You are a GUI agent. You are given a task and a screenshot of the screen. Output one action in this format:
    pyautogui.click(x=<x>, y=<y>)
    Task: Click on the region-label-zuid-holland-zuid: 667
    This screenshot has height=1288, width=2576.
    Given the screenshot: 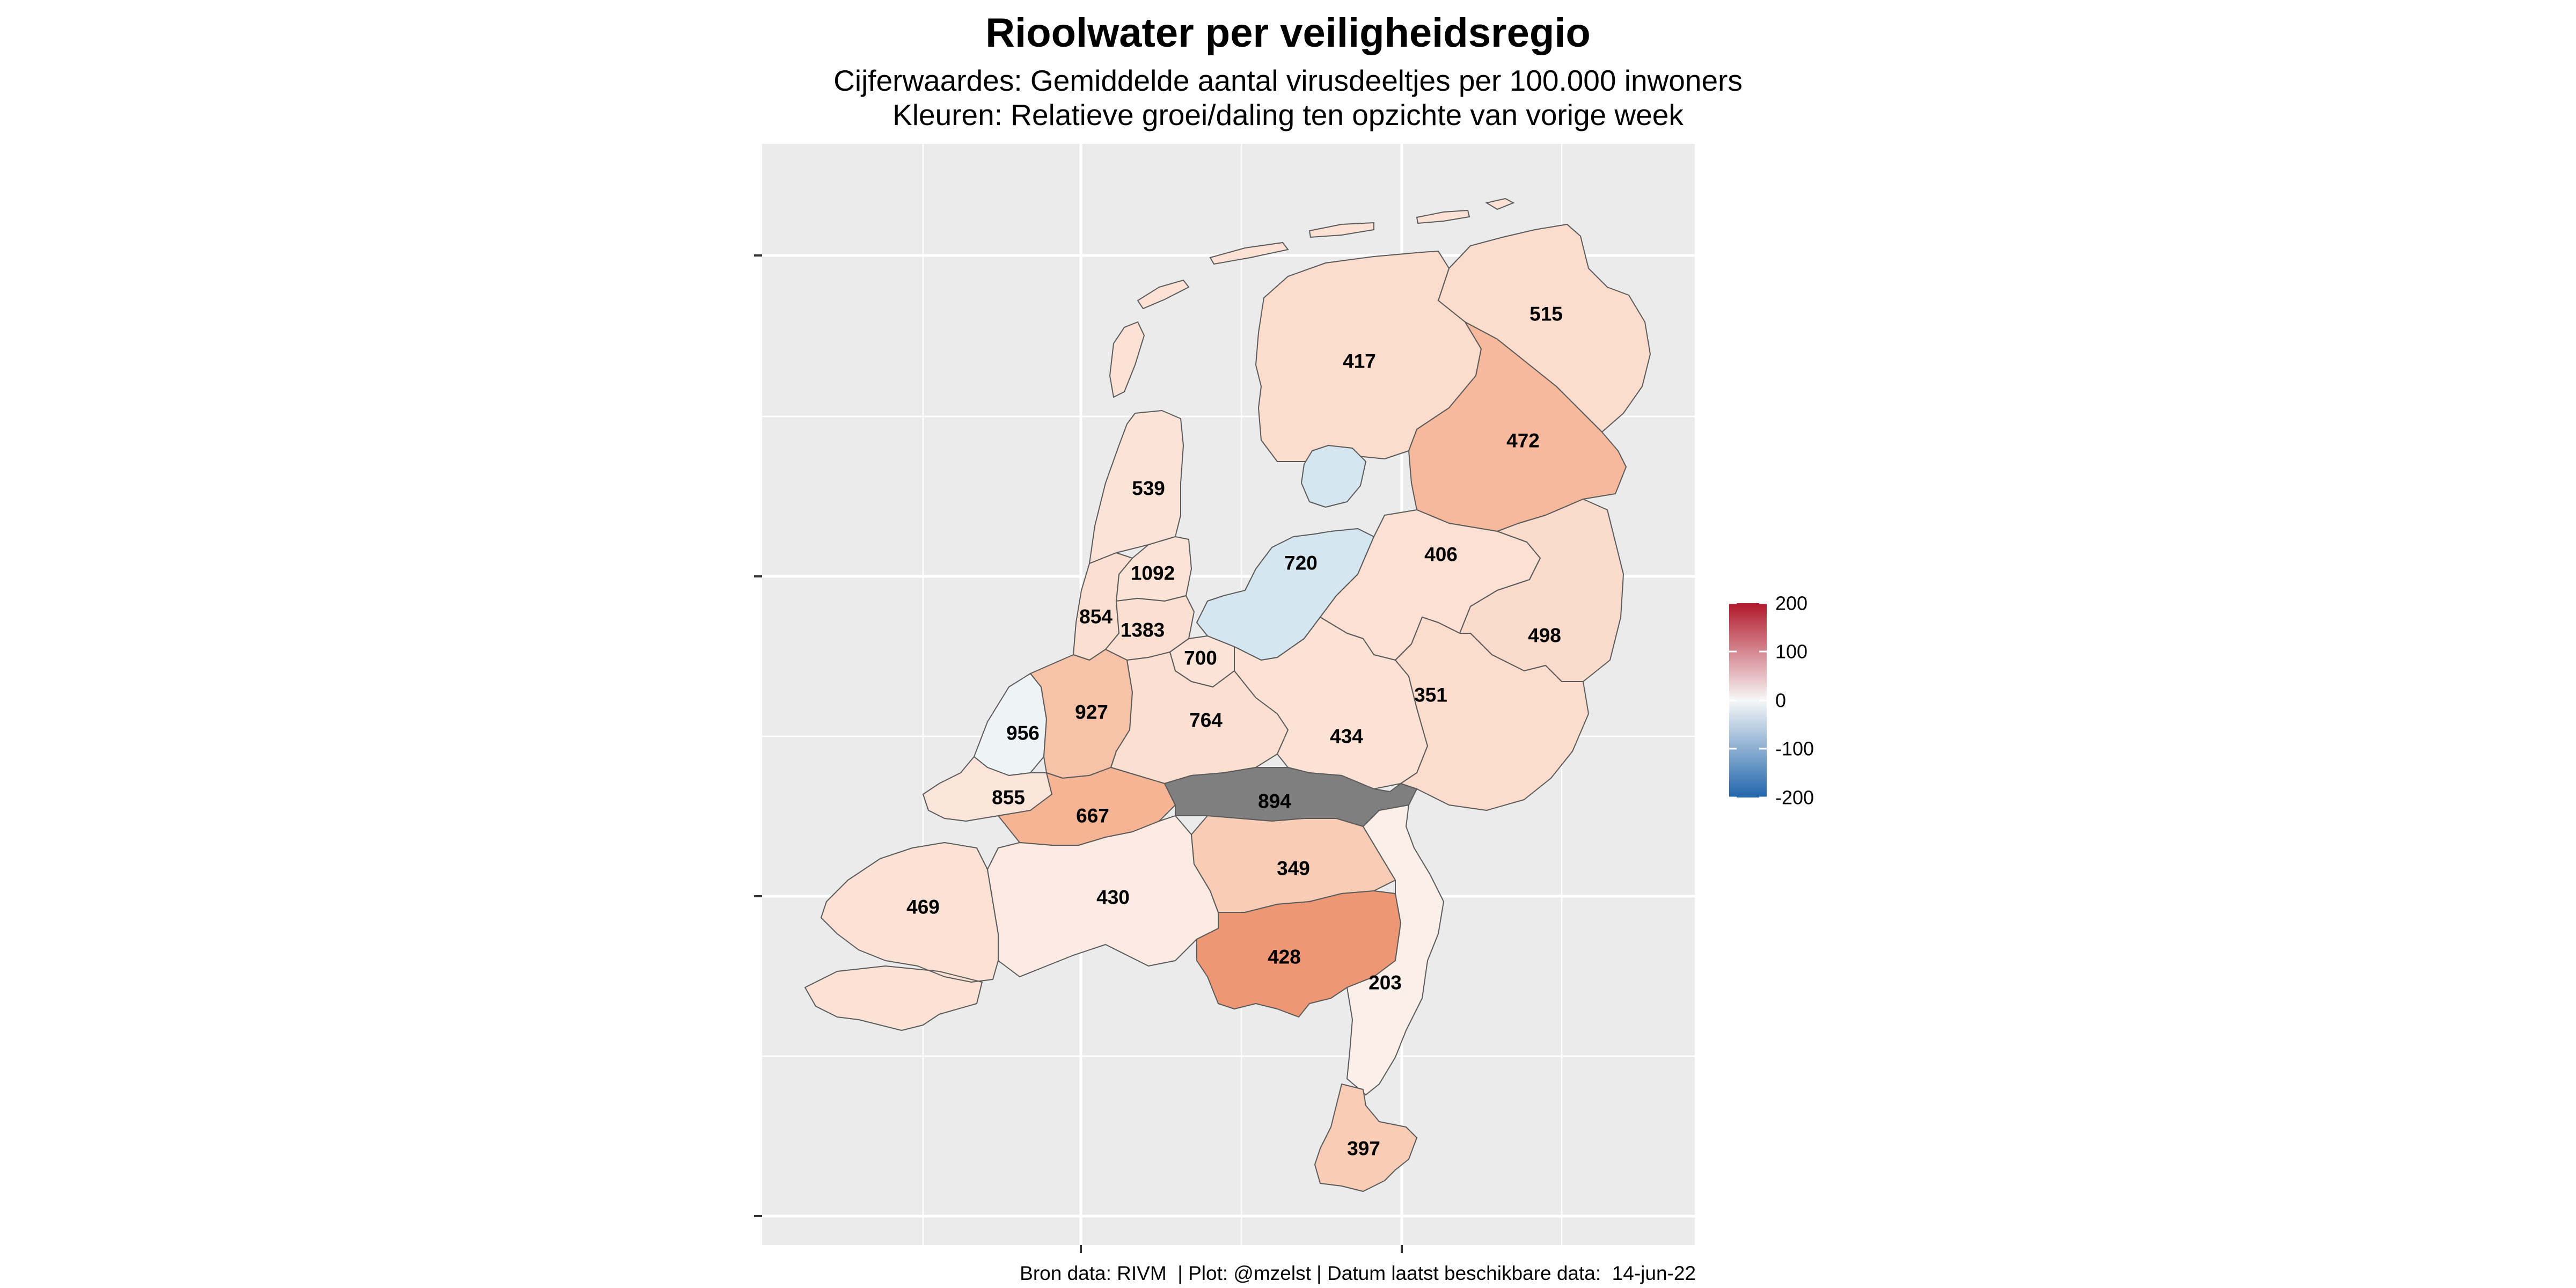 What is the action you would take?
    pyautogui.click(x=1092, y=816)
    